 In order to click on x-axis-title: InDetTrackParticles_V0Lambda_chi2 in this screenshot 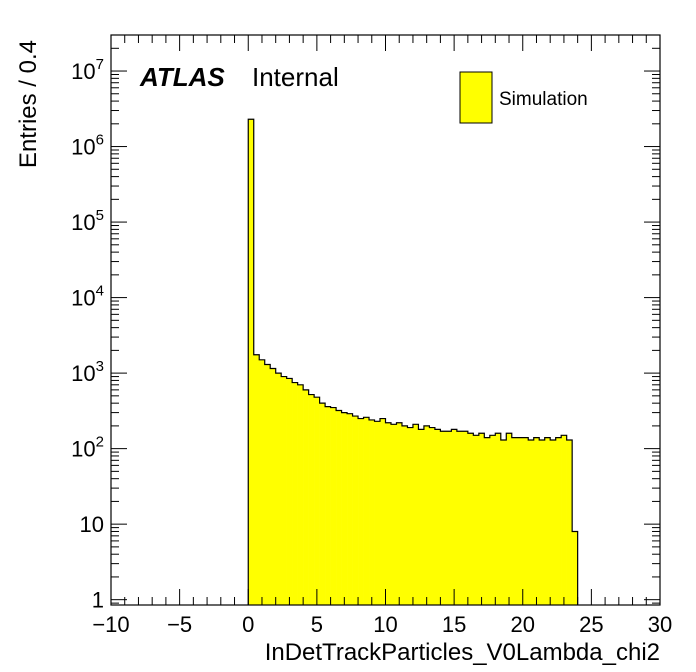, I will do `click(462, 652)`.